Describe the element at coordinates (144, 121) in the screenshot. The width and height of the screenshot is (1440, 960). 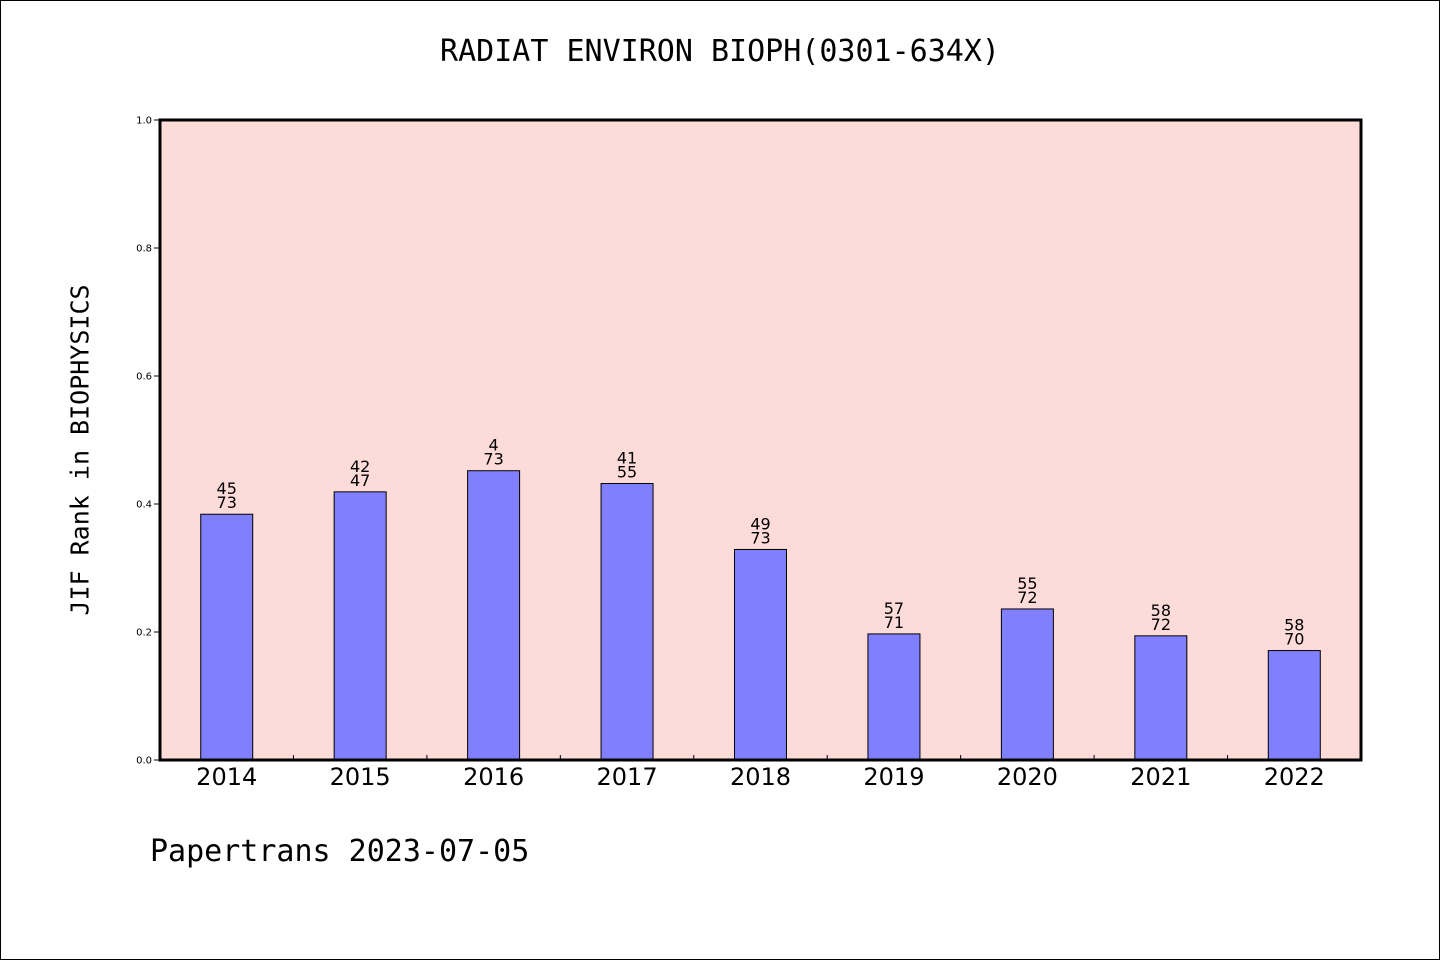
I see `y-tick-label: 1.0` at that location.